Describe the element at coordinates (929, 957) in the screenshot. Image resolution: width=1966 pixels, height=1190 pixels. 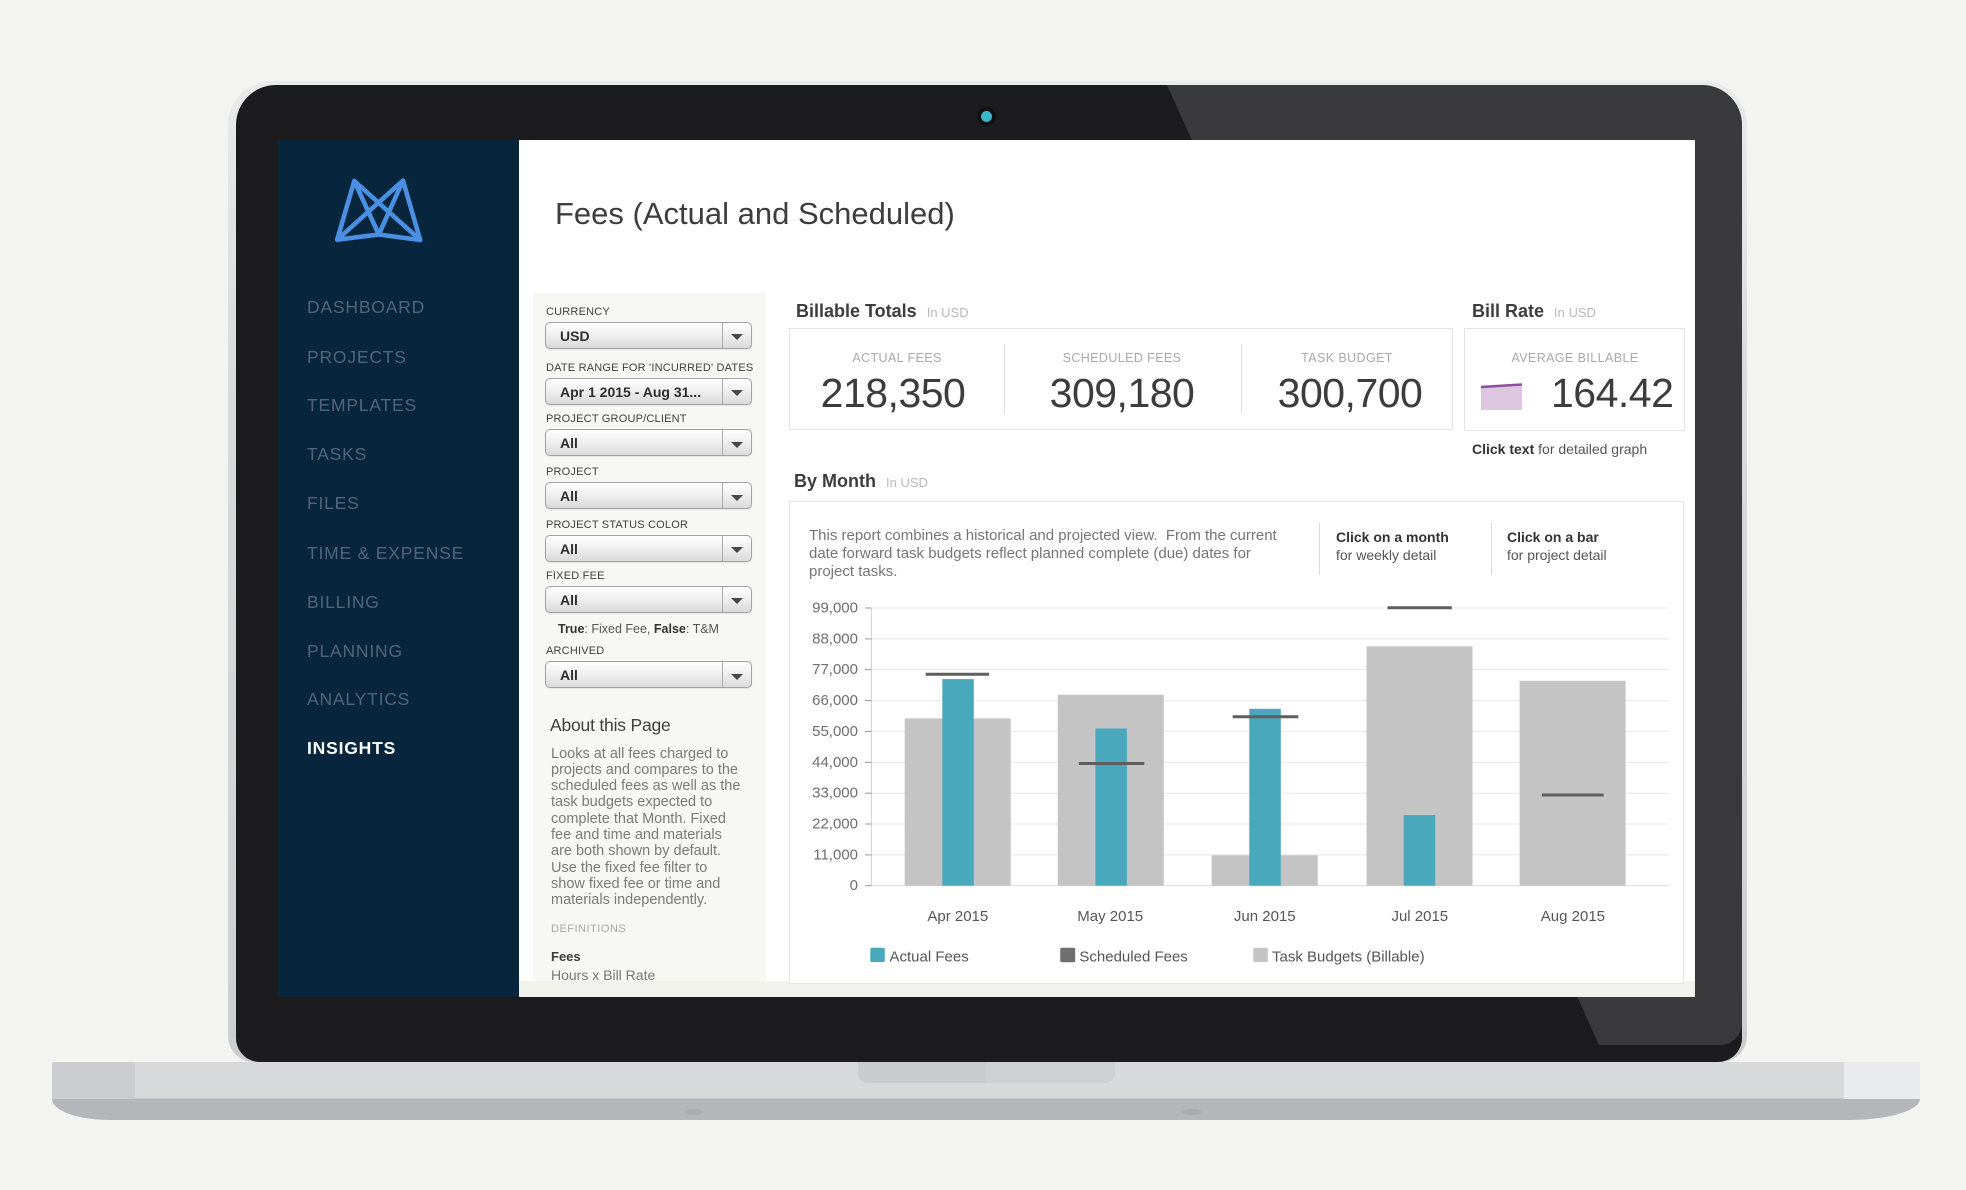
I see `svg-text: Actual Fees` at that location.